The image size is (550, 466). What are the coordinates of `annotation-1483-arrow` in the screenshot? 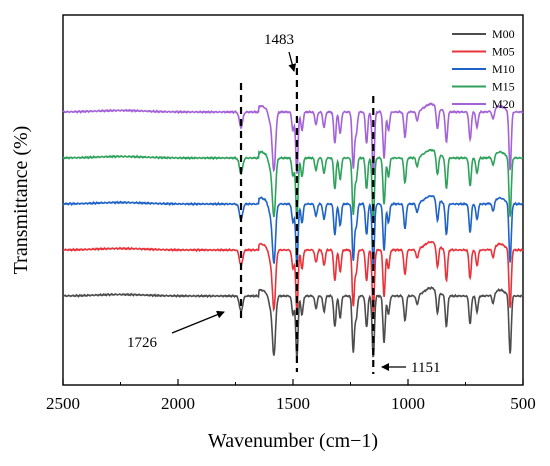 It's located at (292, 61).